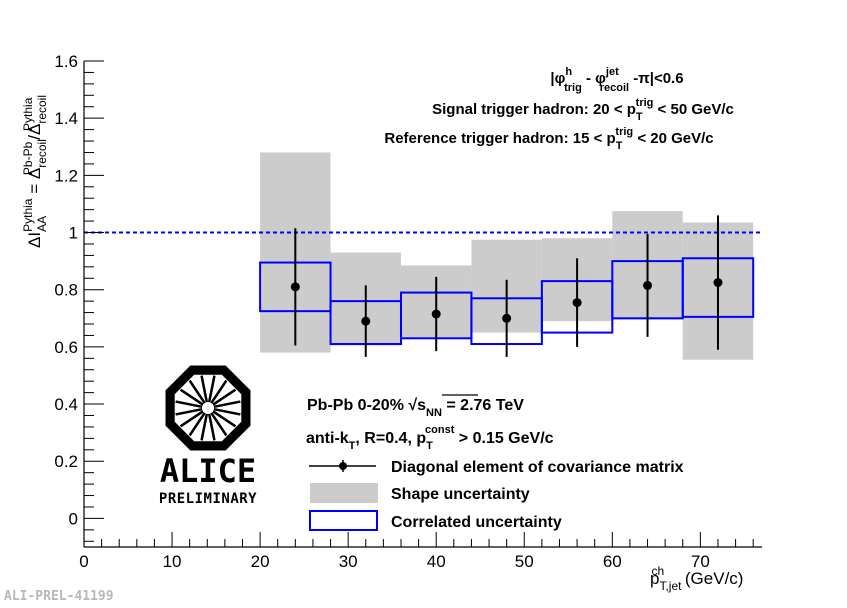  What do you see at coordinates (66, 461) in the screenshot?
I see `y-tick-label-1: 0.2` at bounding box center [66, 461].